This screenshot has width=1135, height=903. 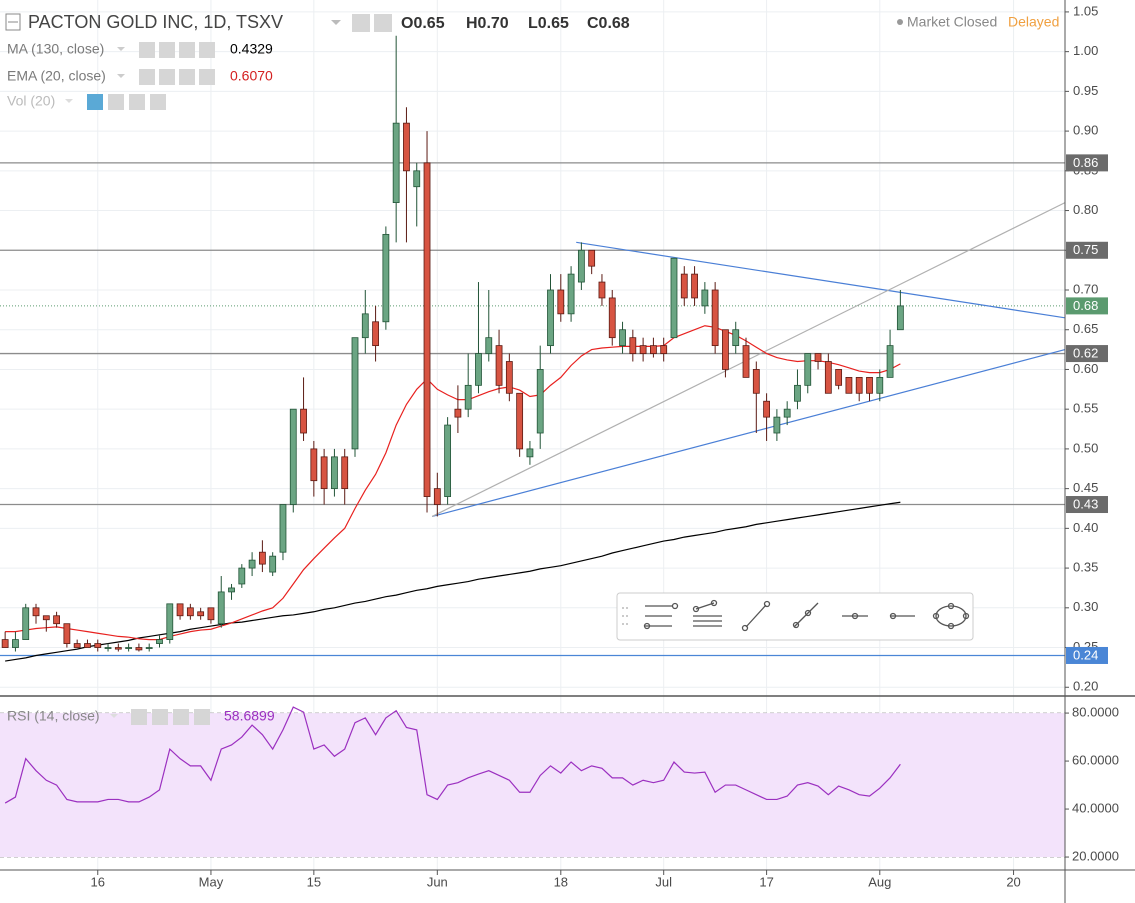 I want to click on status-dot, so click(x=900, y=22).